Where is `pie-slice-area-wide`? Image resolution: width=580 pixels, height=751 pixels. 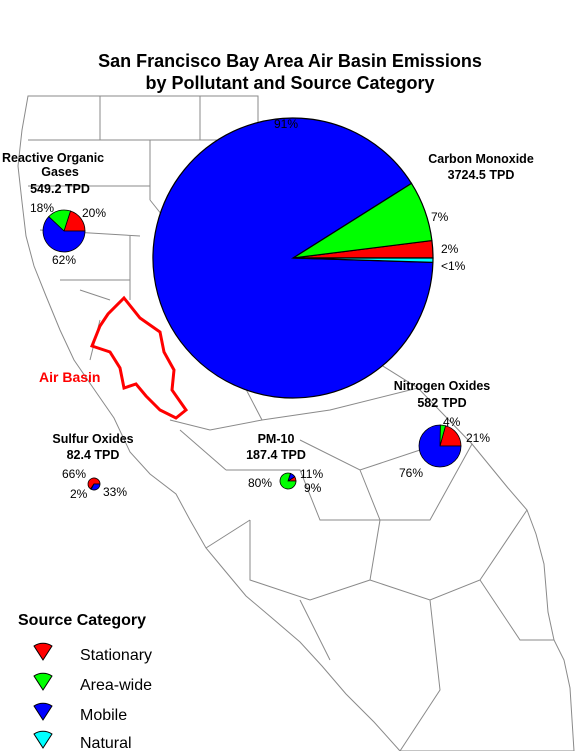 pie-slice-area-wide is located at coordinates (288, 481).